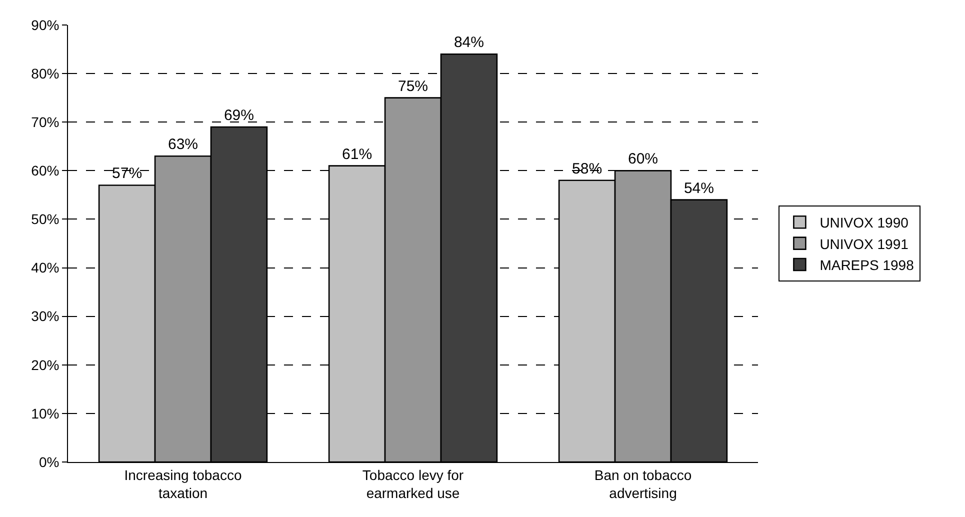  What do you see at coordinates (413, 86) in the screenshot?
I see `data-label: 75%` at bounding box center [413, 86].